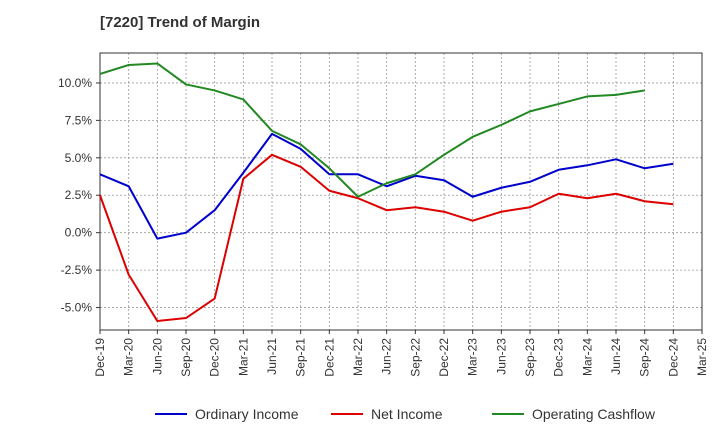 This screenshot has width=720, height=445. I want to click on x-tick-label: Sep-22, so click(415, 357).